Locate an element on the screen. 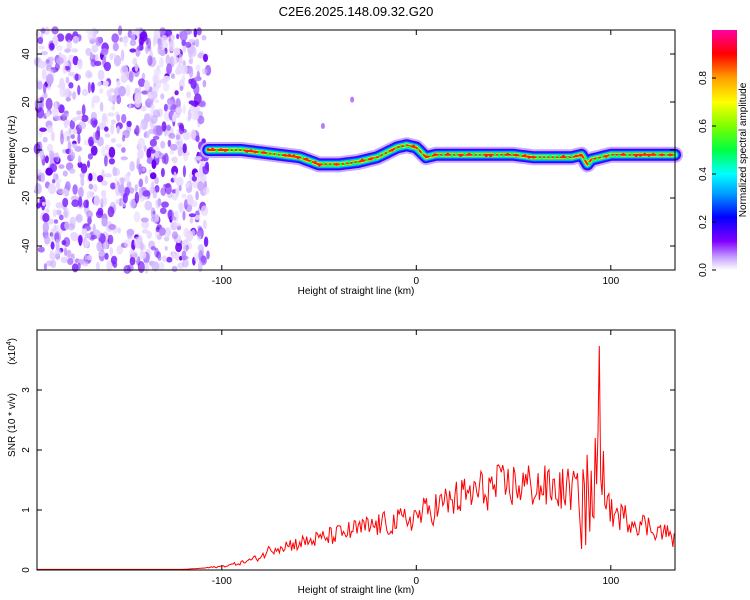 This screenshot has width=750, height=600. spectrogram-y-label: Frequency (Hz) is located at coordinates (12, 150).